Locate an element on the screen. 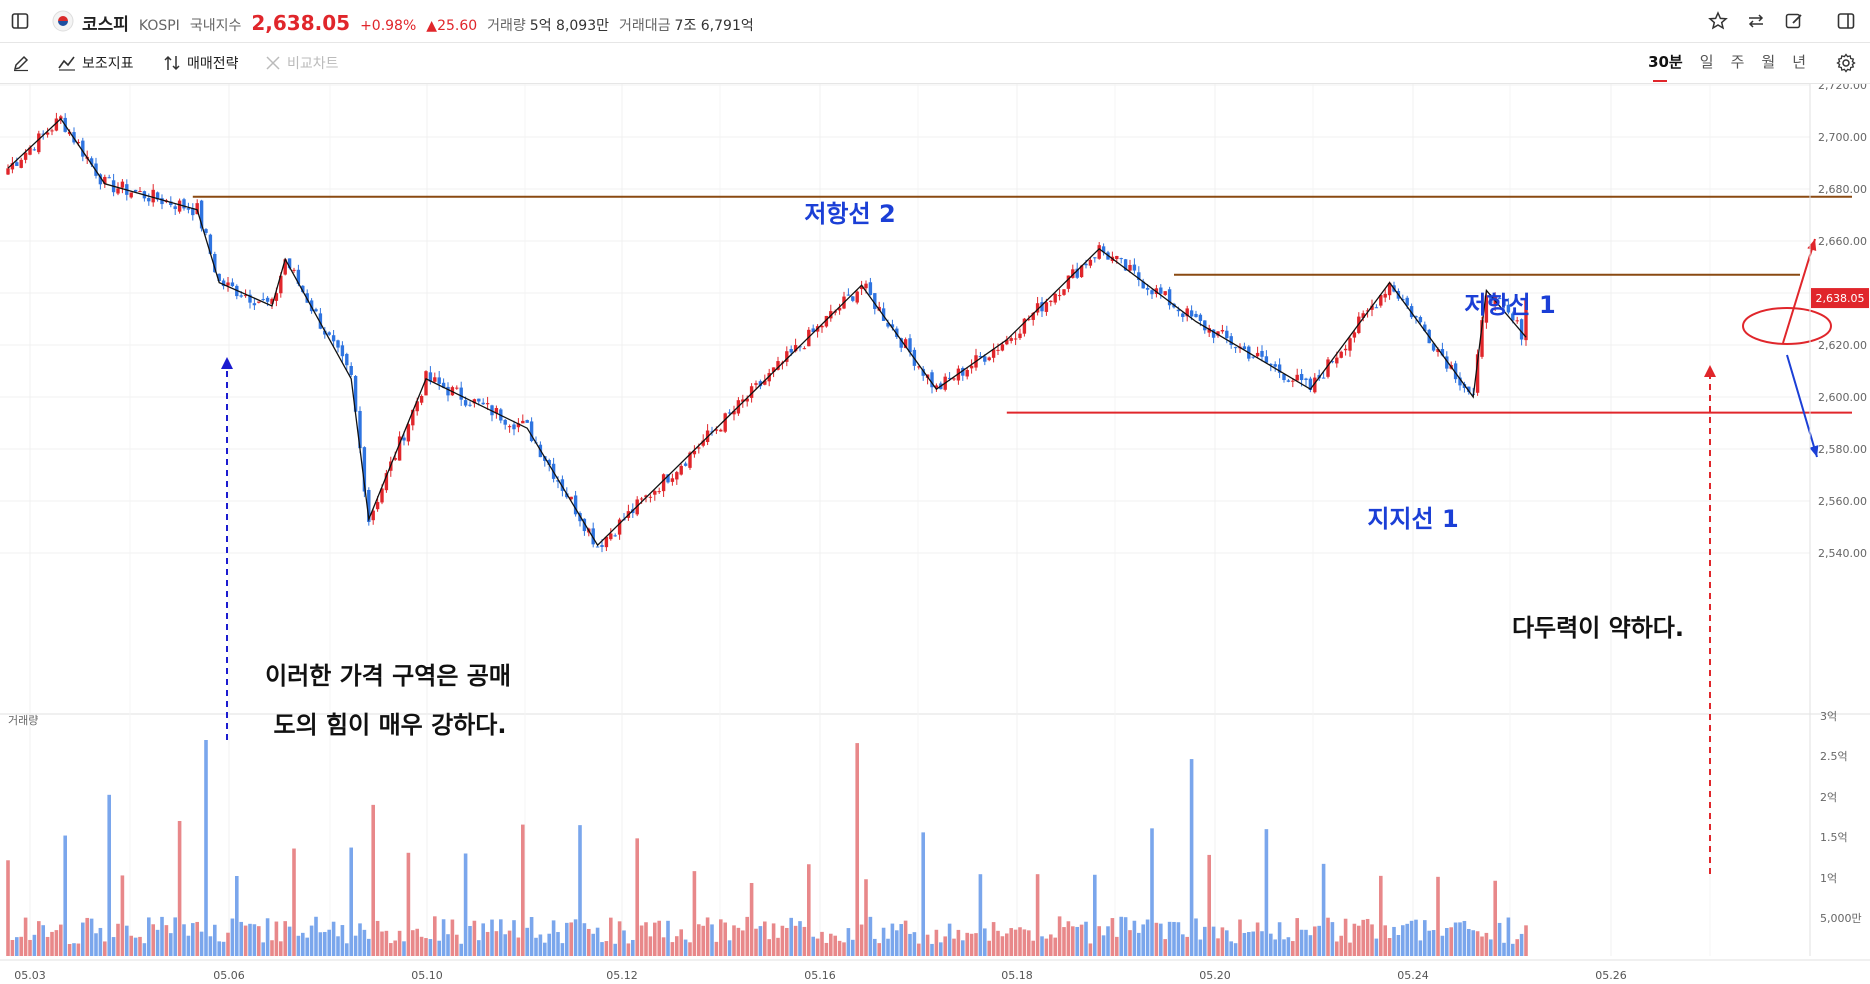 This screenshot has height=984, width=1870. red-dashed-arrow-head is located at coordinates (1710, 371).